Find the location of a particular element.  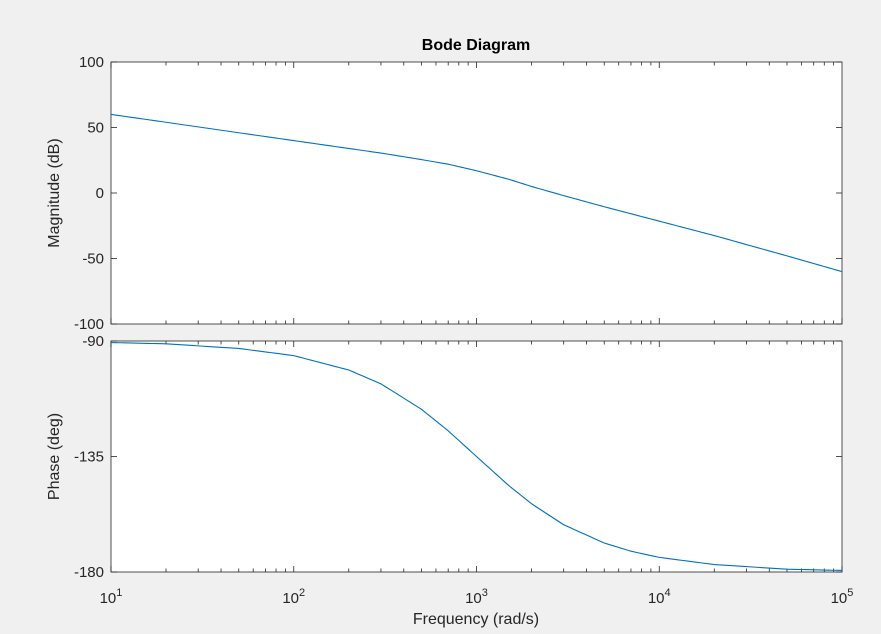

x-tick-label: 10⁴ is located at coordinates (659, 597).